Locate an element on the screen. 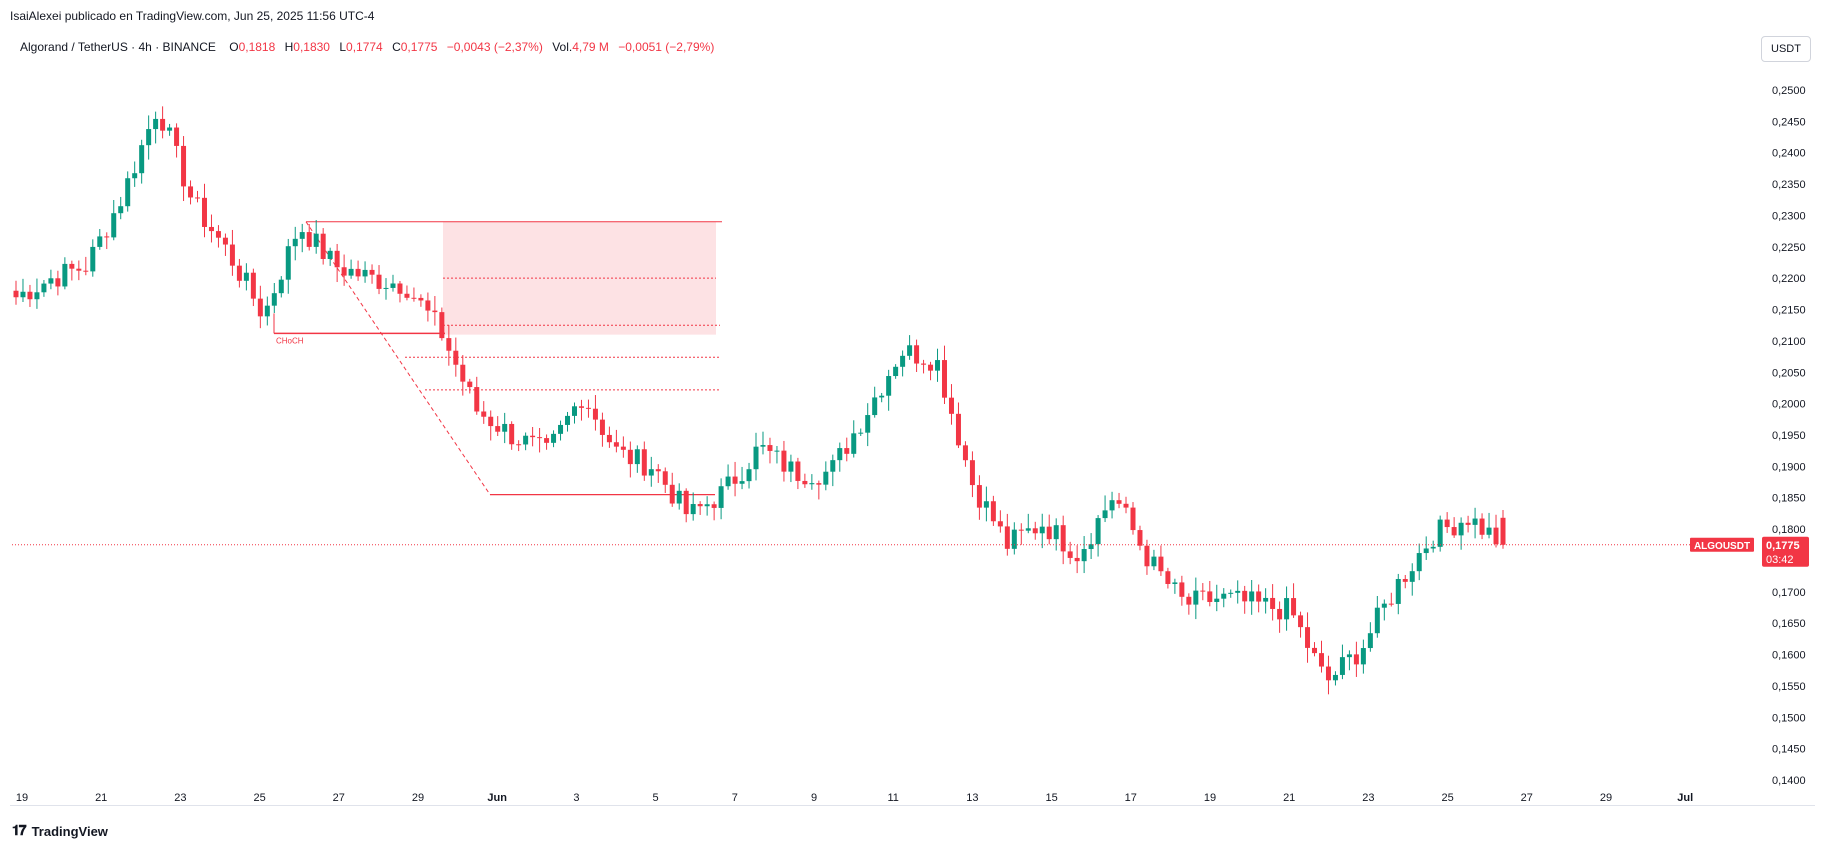  currency-button: USDT is located at coordinates (1786, 49).